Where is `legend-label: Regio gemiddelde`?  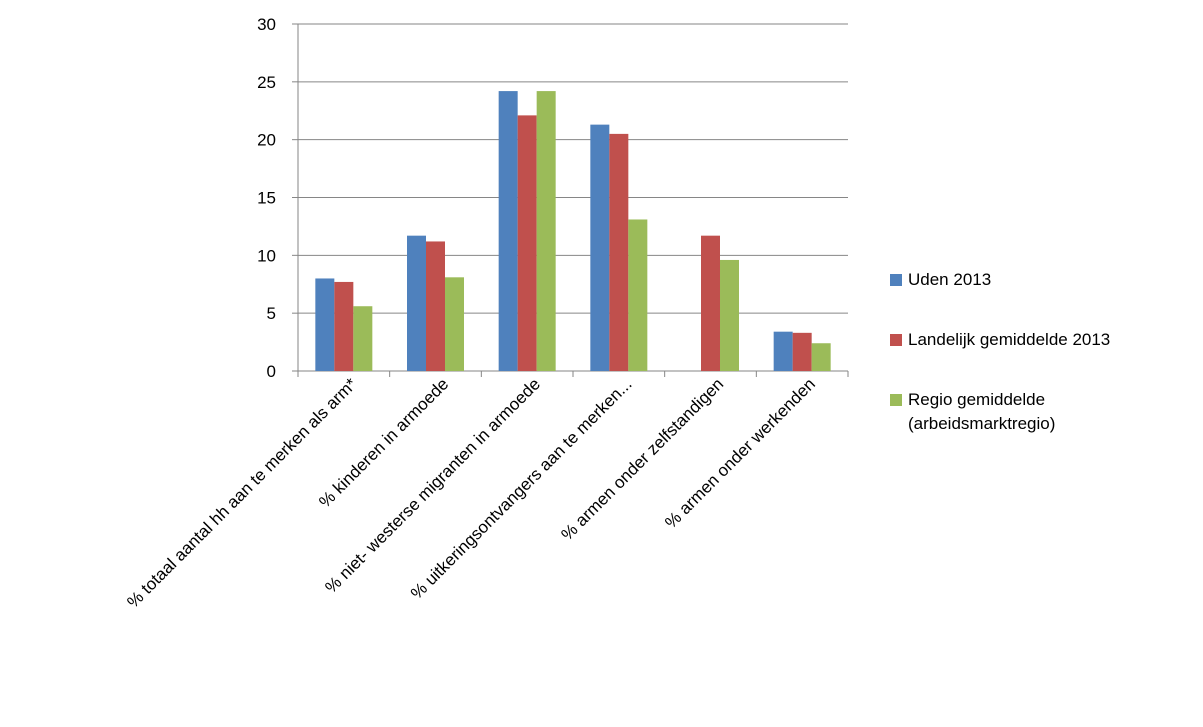 legend-label: Regio gemiddelde is located at coordinates (976, 399).